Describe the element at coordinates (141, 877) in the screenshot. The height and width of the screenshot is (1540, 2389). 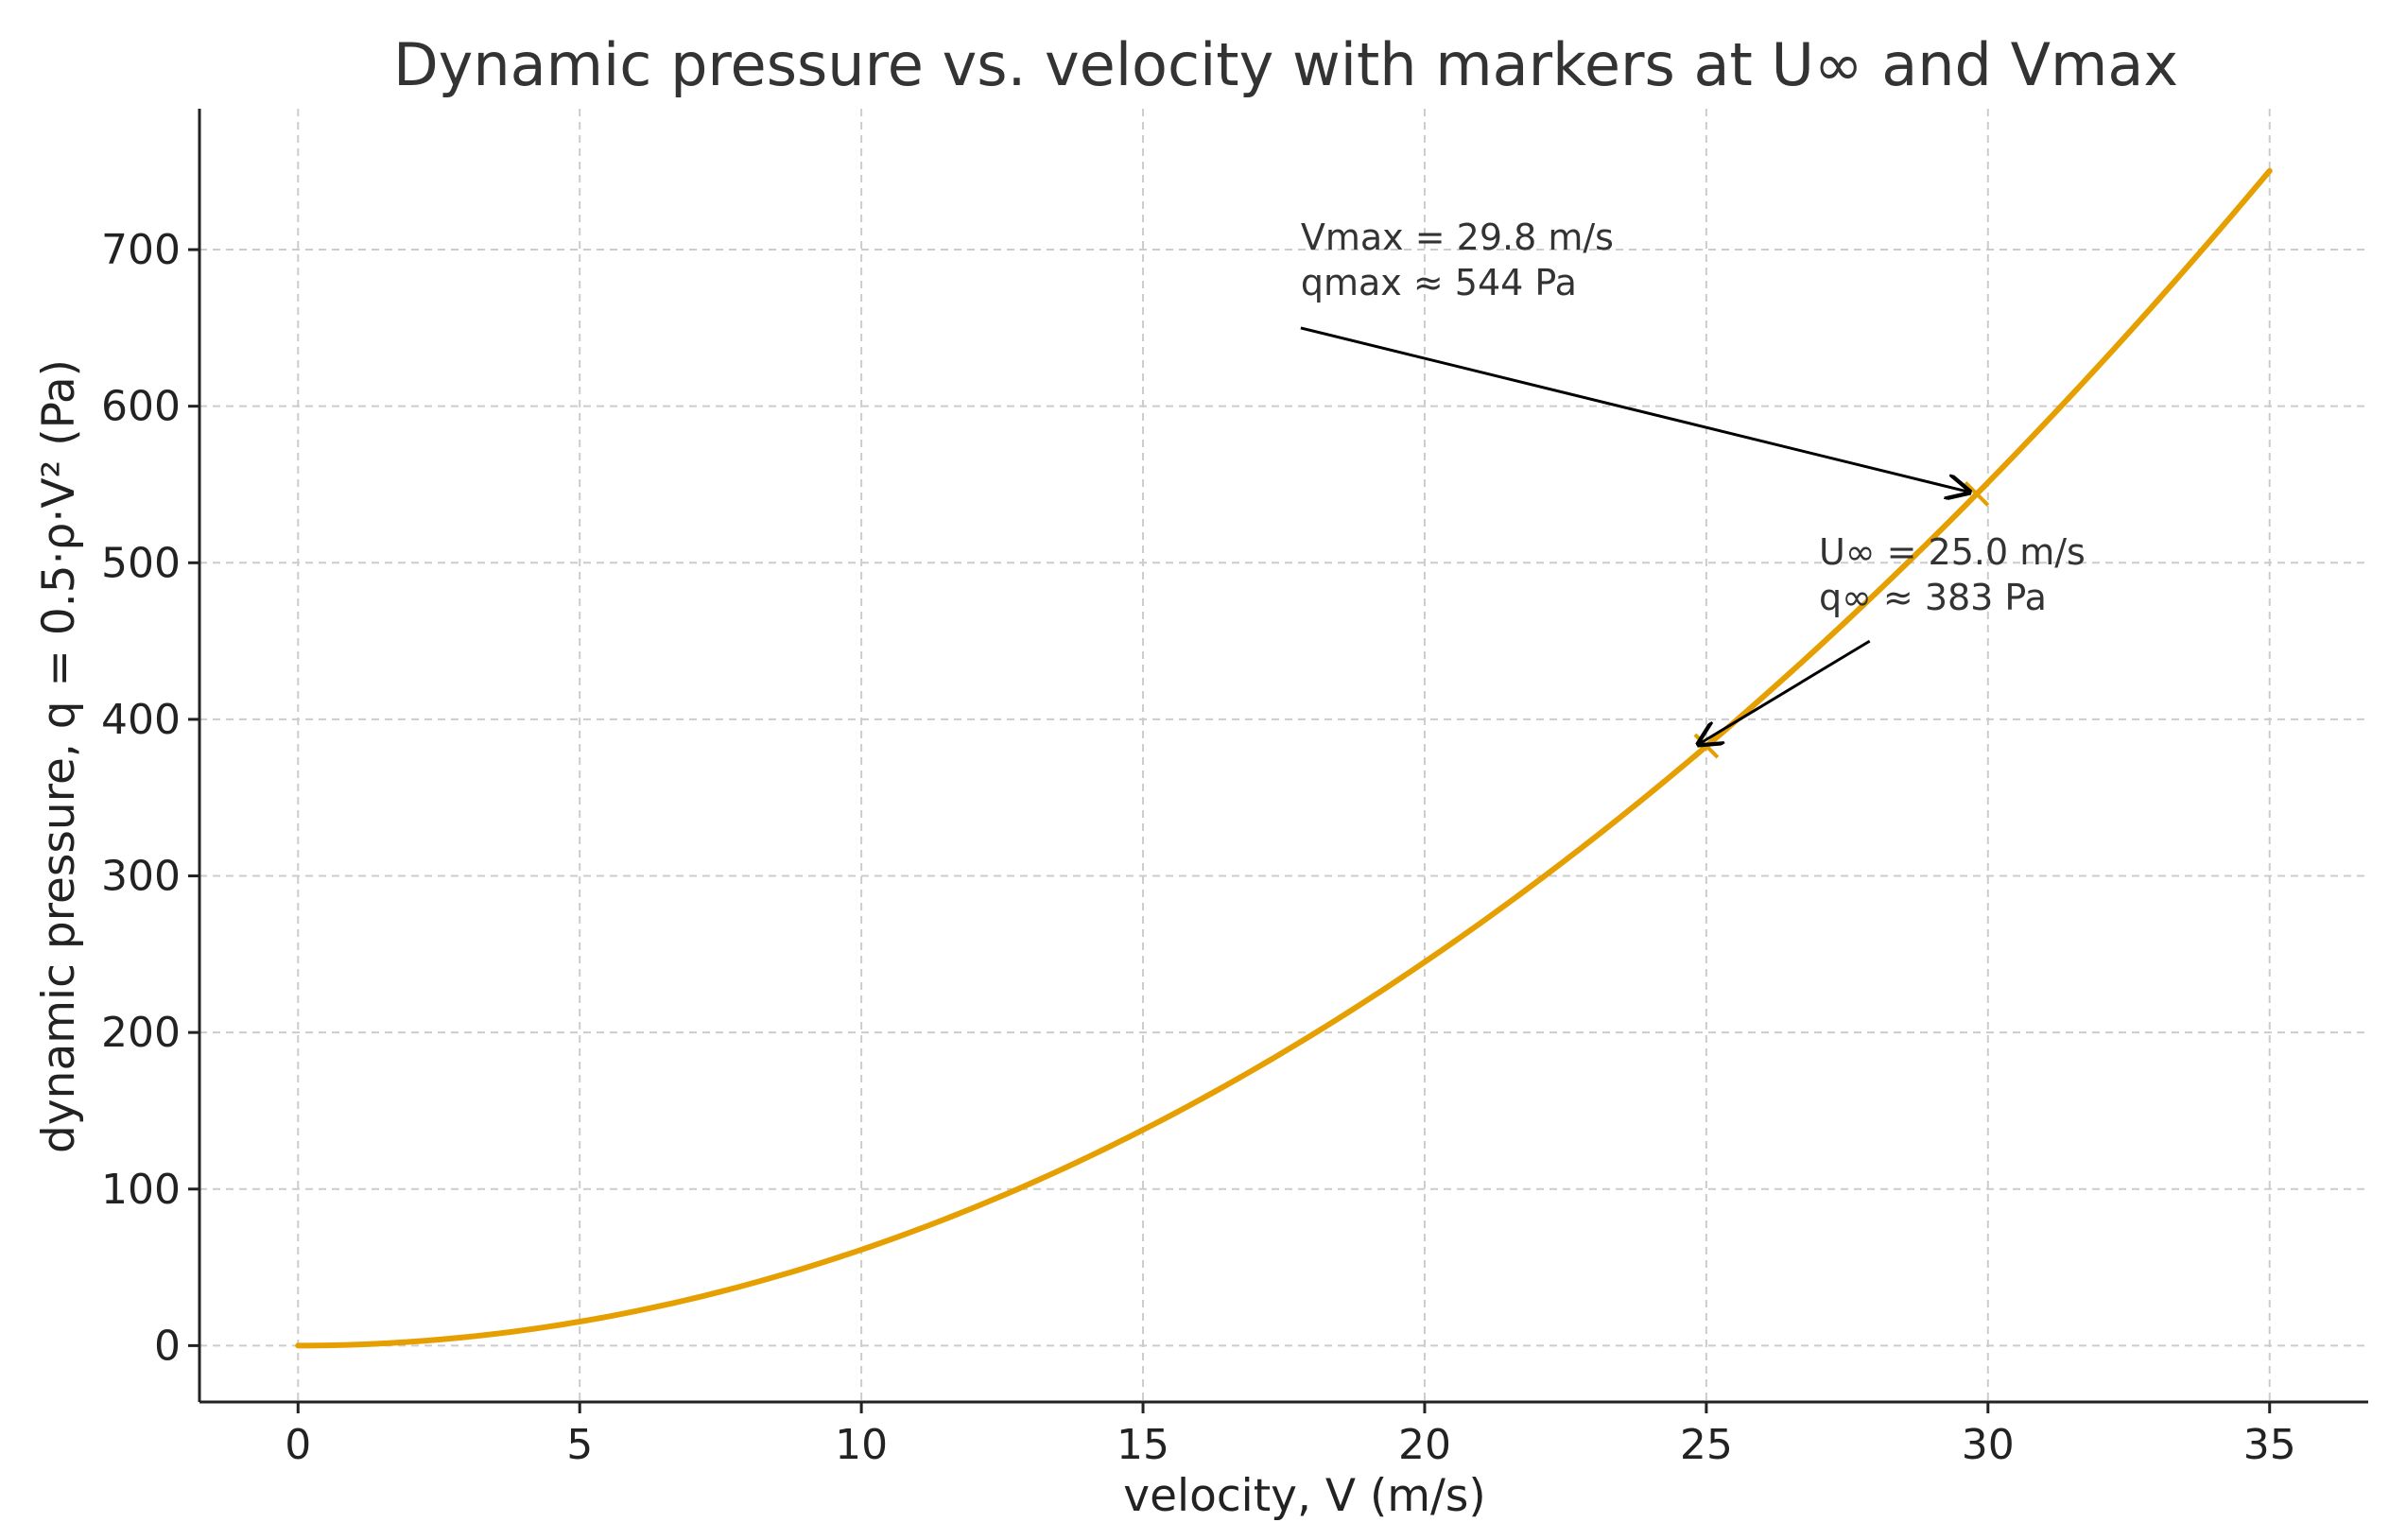
I see `y-tick-label: 300` at that location.